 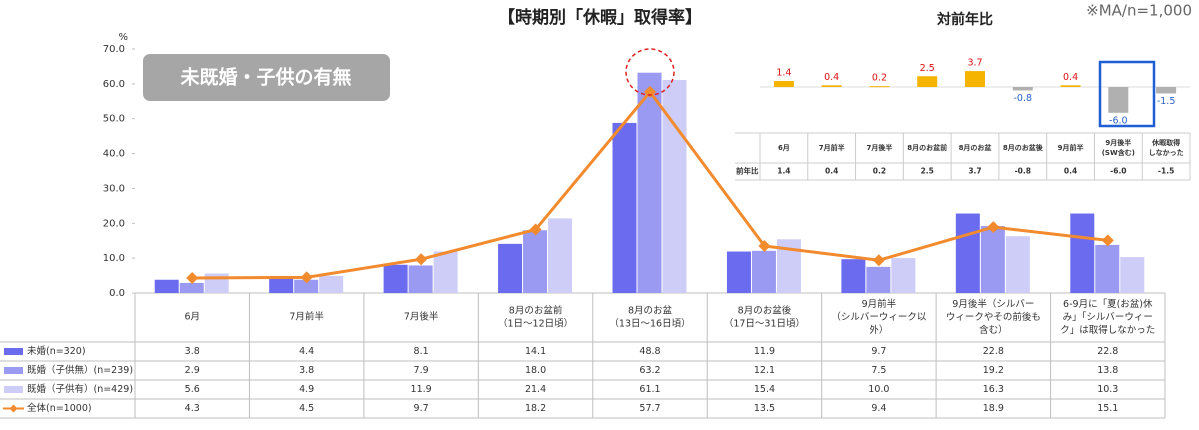 I want to click on value-label: 1.4, so click(x=783, y=72).